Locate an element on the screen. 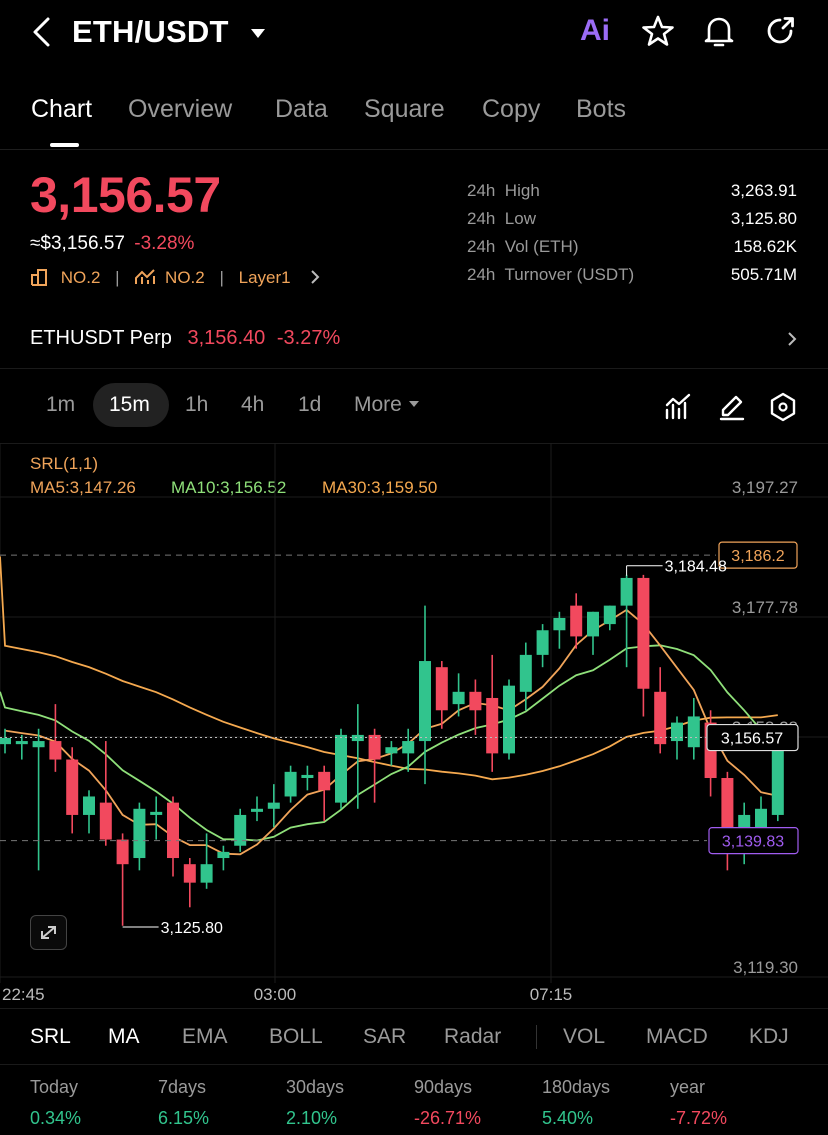 The height and width of the screenshot is (1135, 828). min-price-label: 3,125.80 is located at coordinates (192, 928).